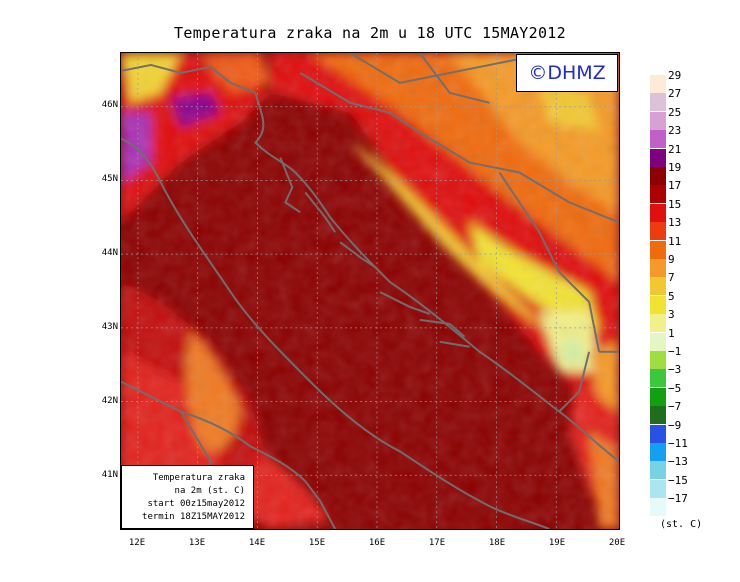 The height and width of the screenshot is (582, 740). What do you see at coordinates (675, 131) in the screenshot?
I see `legend-label: 23` at bounding box center [675, 131].